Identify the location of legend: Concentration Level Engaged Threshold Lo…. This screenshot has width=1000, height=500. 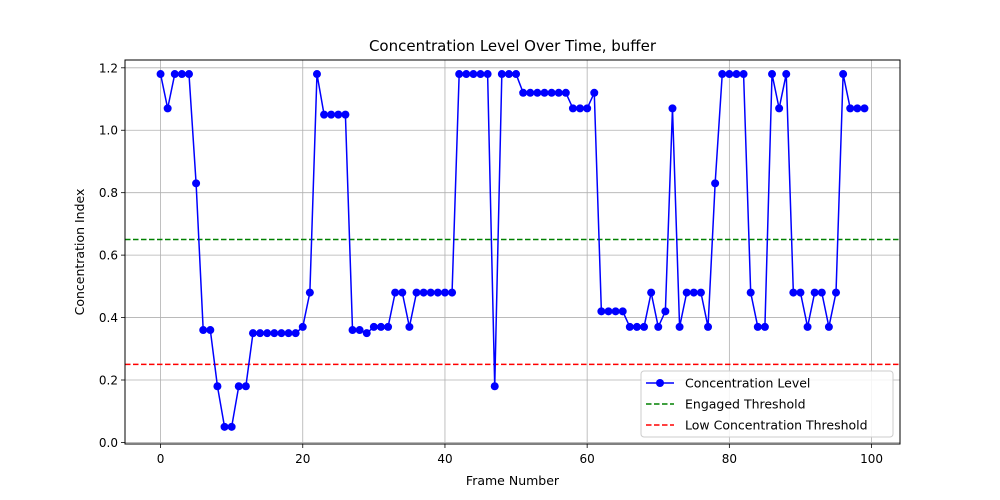
(767, 404).